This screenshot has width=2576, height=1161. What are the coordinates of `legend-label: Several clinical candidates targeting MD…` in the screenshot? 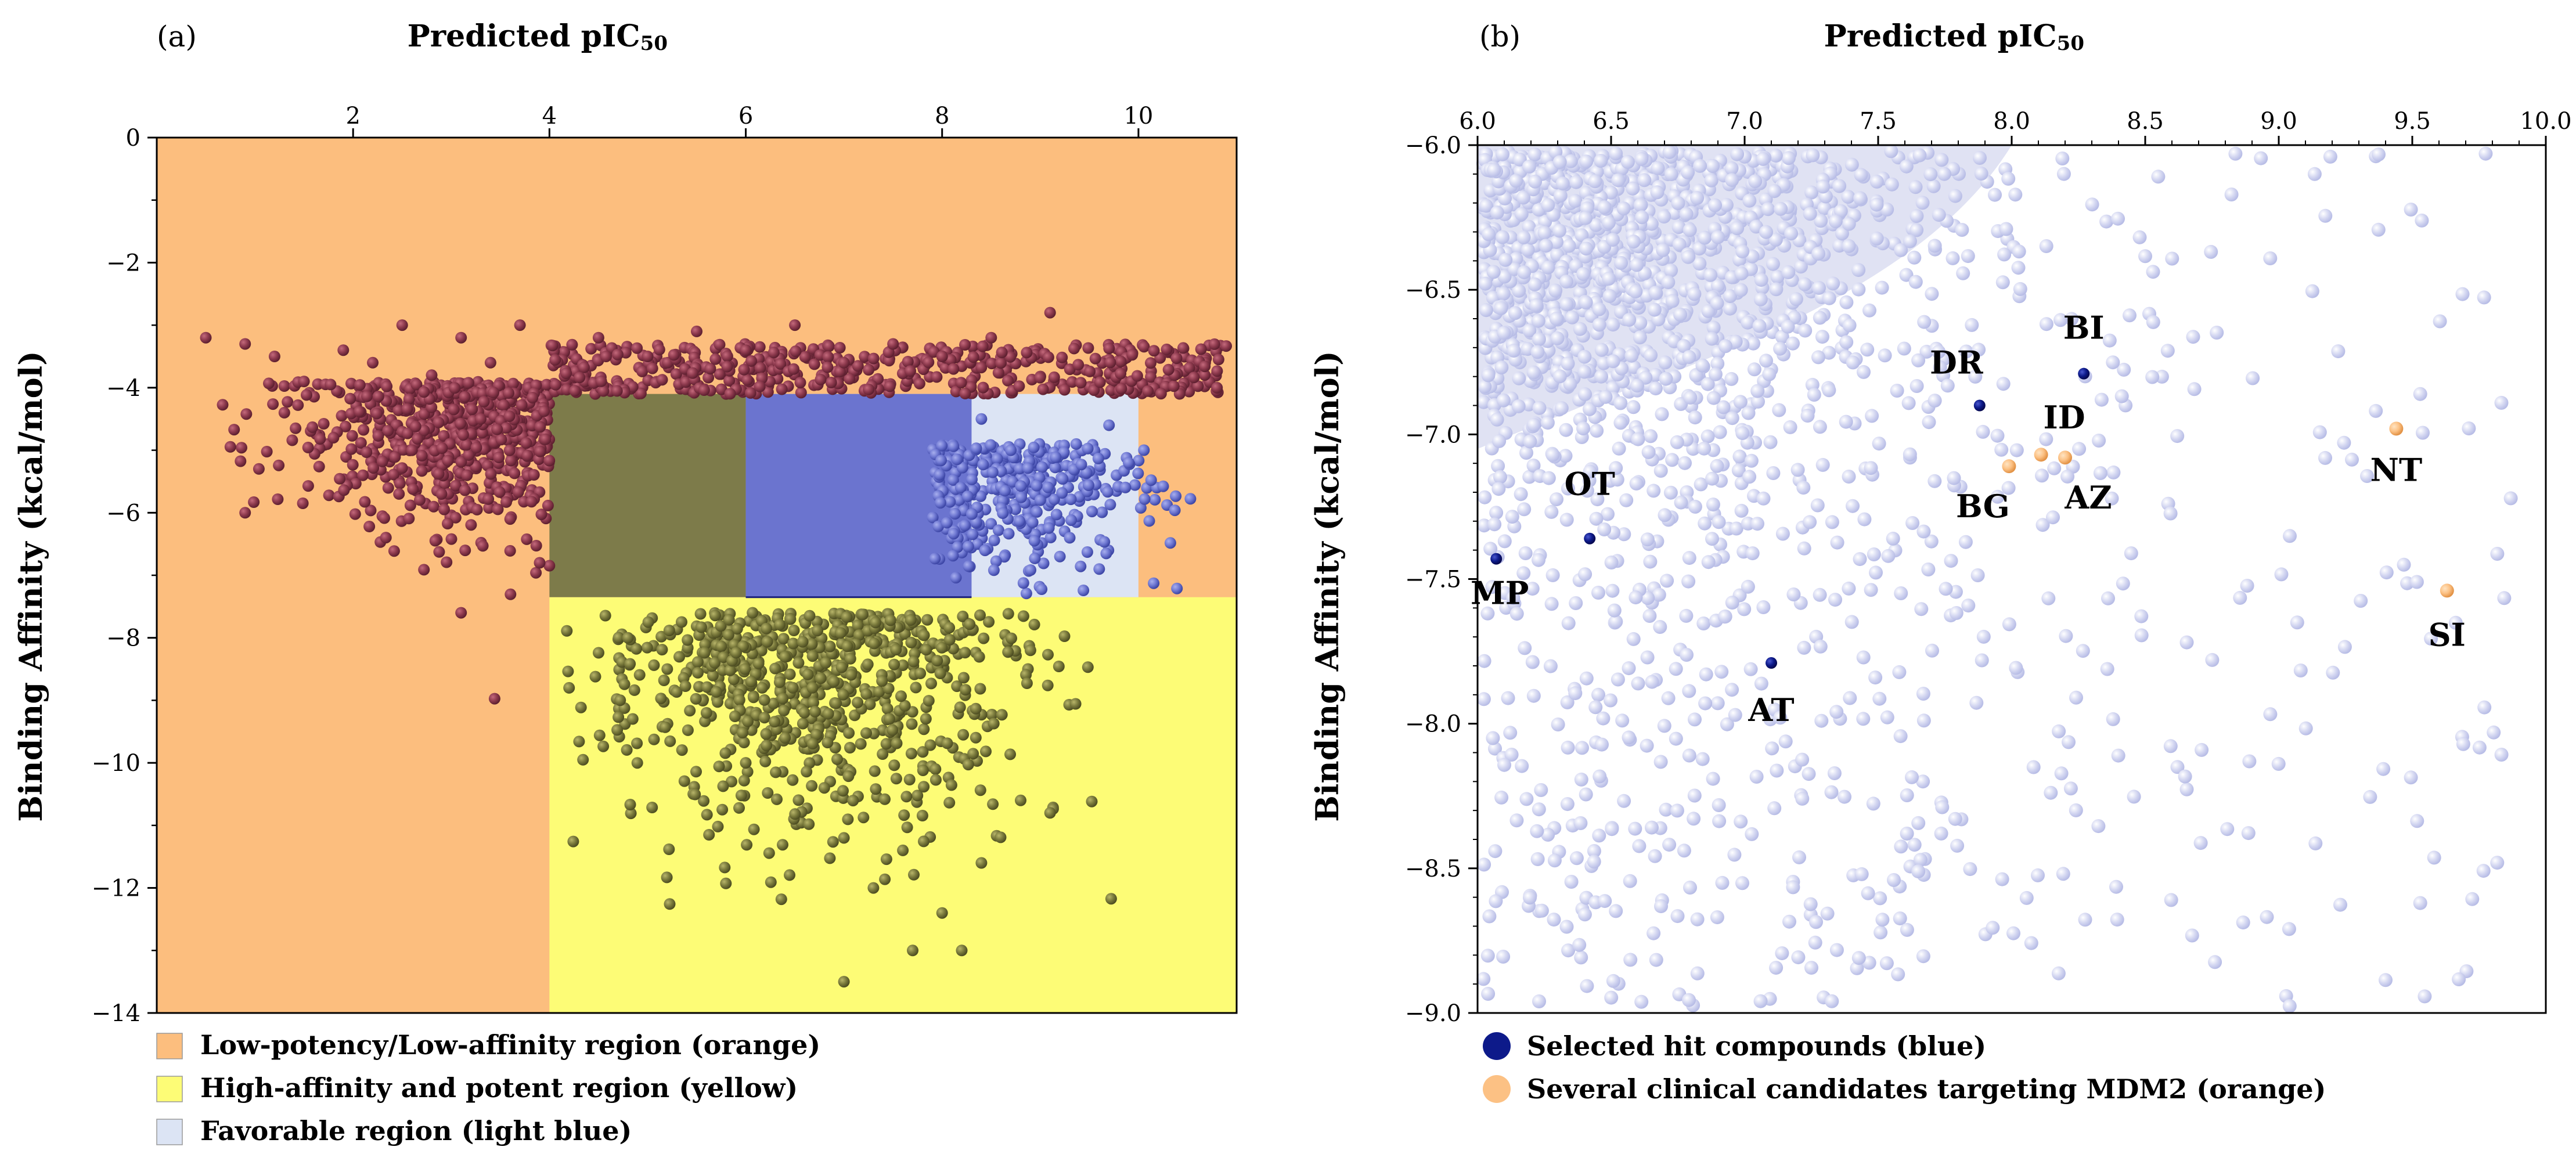 It's located at (1926, 1089).